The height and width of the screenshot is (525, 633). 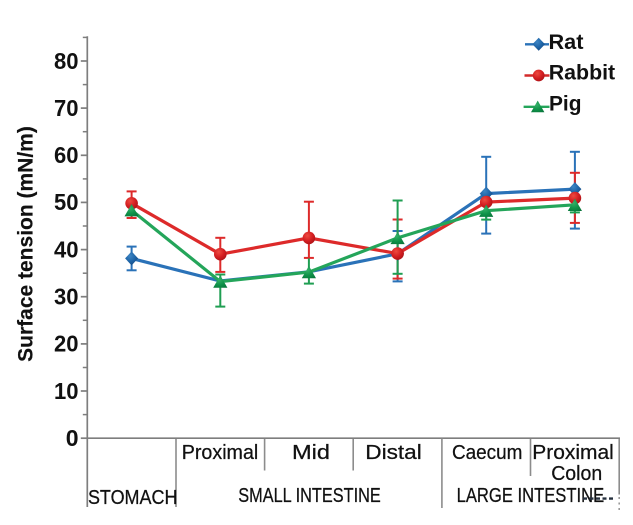 What do you see at coordinates (531, 496) in the screenshot?
I see `svg-text: LARGE INTESTINE` at bounding box center [531, 496].